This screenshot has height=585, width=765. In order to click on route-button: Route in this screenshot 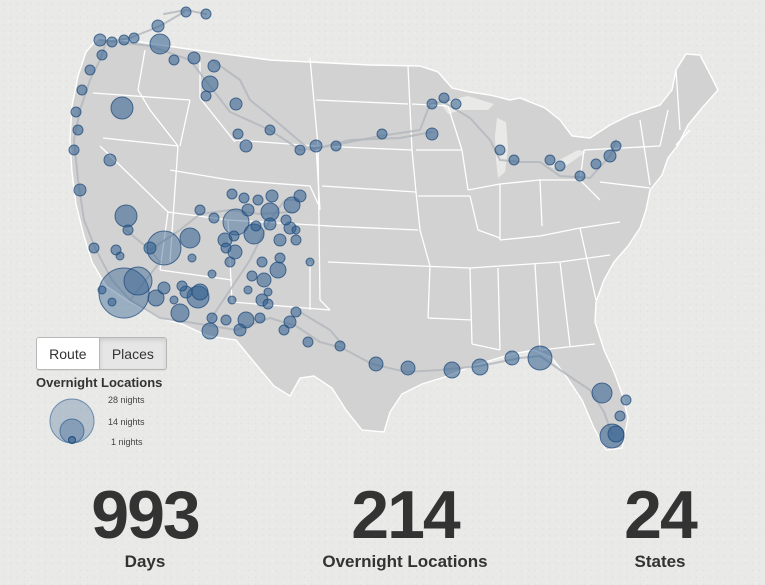, I will do `click(68, 353)`.